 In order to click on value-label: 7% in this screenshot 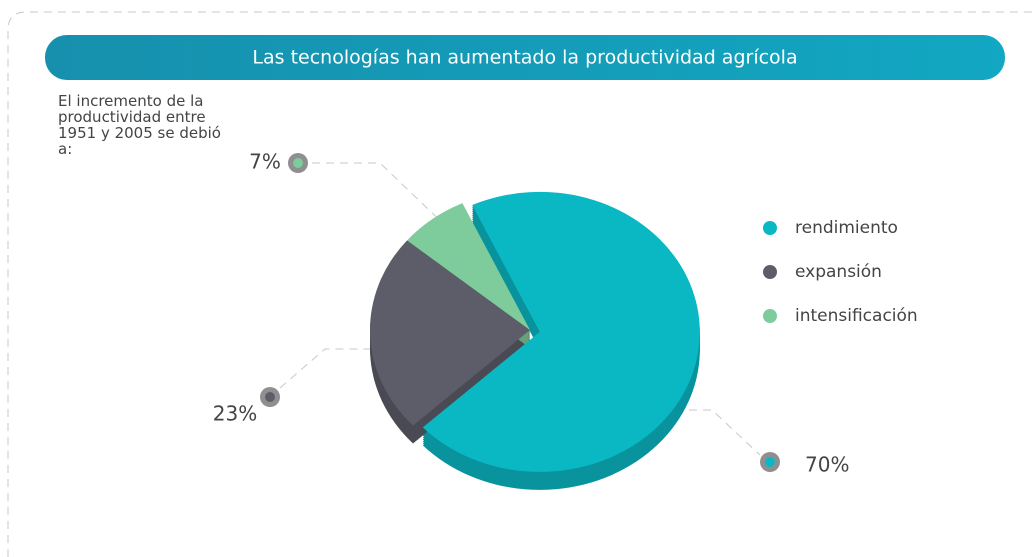, I will do `click(265, 162)`.